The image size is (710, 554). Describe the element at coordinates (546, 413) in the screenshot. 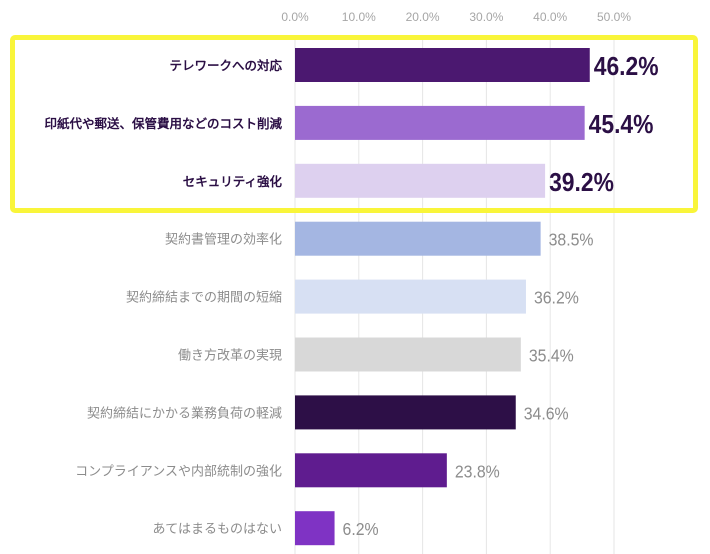

I see `data-label: 34.6%` at that location.